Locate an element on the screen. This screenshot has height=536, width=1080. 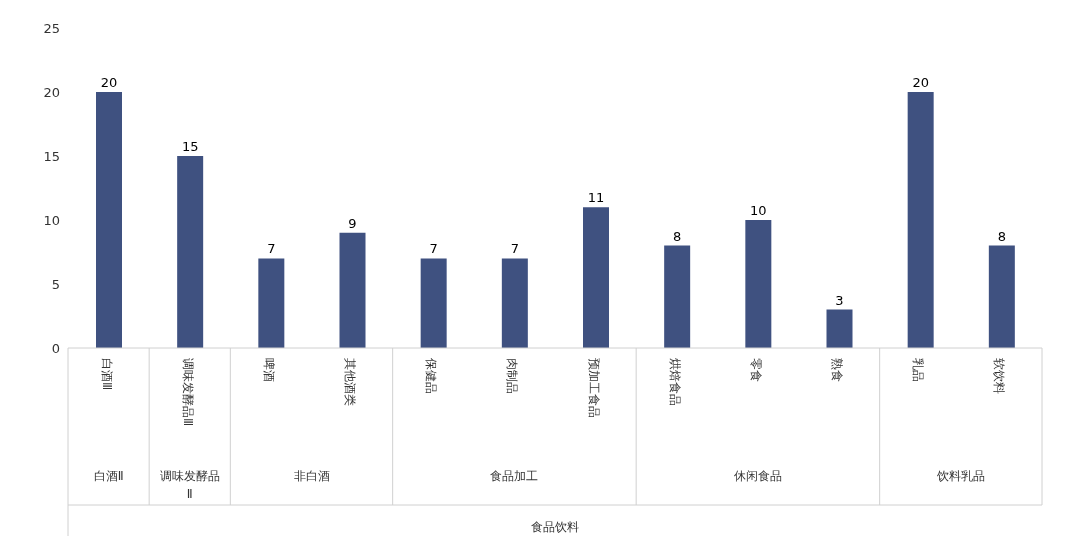
x-tick-label: 啤酒 is located at coordinates (268, 370).